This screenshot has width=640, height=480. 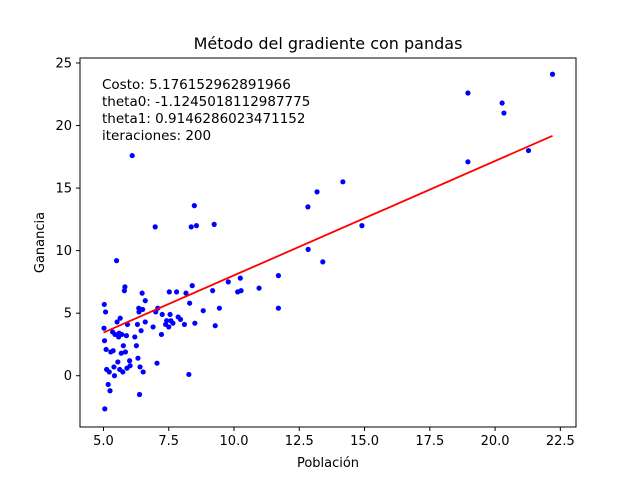 What do you see at coordinates (67, 220) in the screenshot?
I see `y-axis-ticks: 0 5 10 15 20 25` at bounding box center [67, 220].